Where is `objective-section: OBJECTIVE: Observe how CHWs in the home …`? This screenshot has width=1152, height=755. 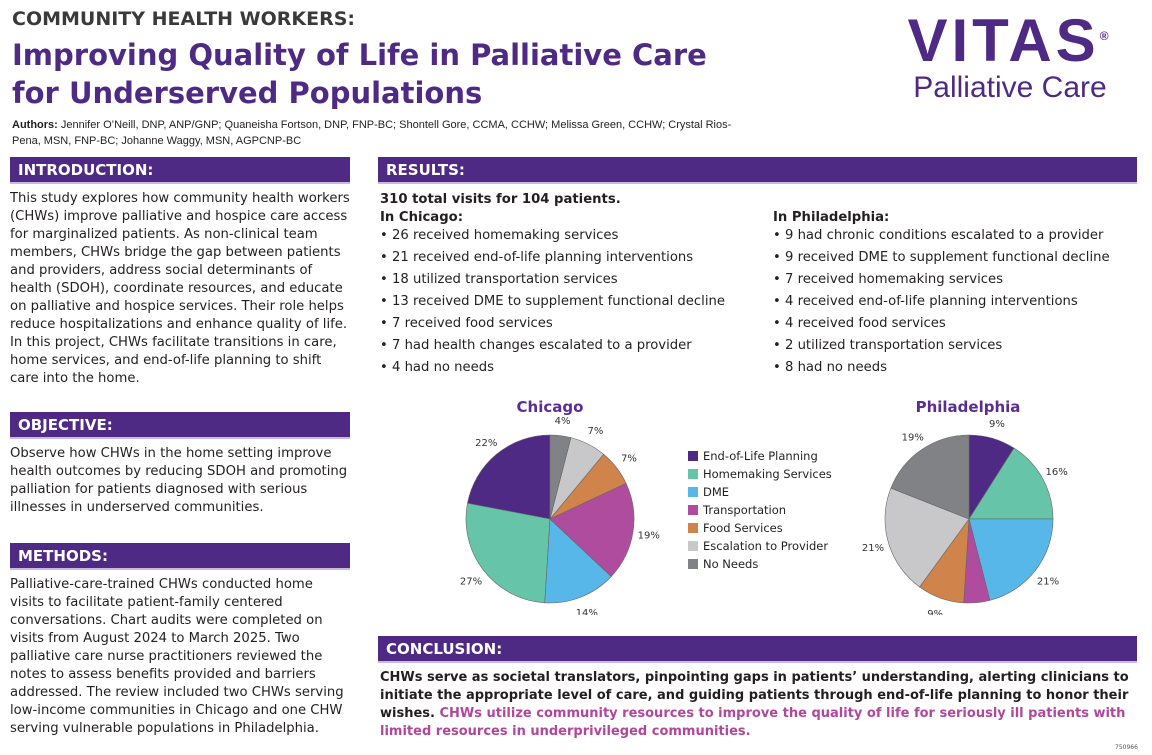
objective-section: OBJECTIVE: Observe how CHWs in the home … is located at coordinates (180, 464).